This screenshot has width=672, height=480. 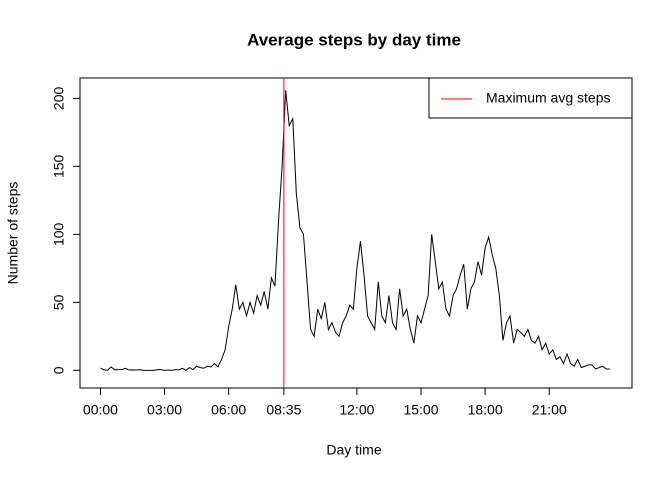 I want to click on legend-box, so click(x=530, y=98).